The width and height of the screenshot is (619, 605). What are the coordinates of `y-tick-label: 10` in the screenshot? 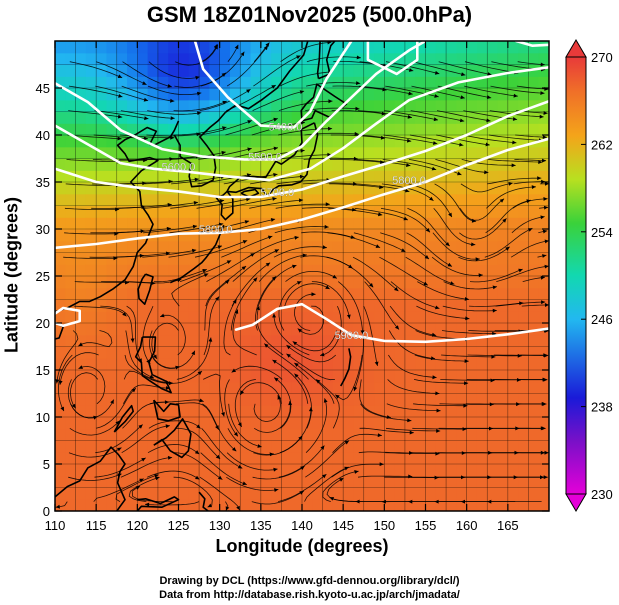 It's located at (43, 417).